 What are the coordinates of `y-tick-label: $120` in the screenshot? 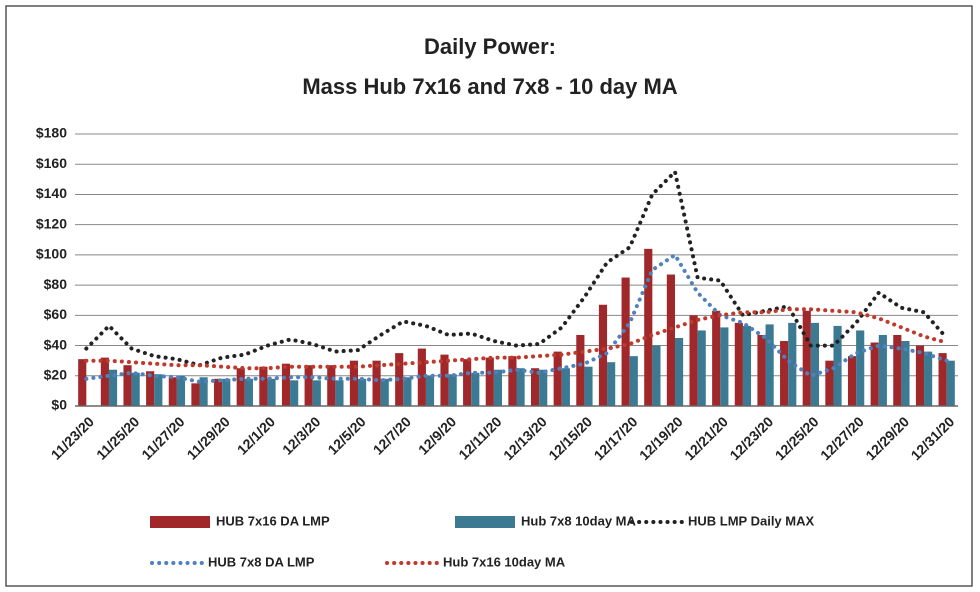 It's located at (51, 223).